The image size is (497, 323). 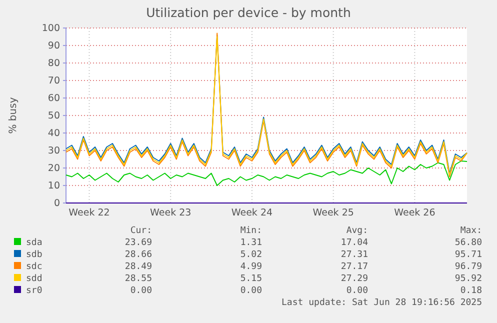 I want to click on text: 23.69, so click(x=138, y=243).